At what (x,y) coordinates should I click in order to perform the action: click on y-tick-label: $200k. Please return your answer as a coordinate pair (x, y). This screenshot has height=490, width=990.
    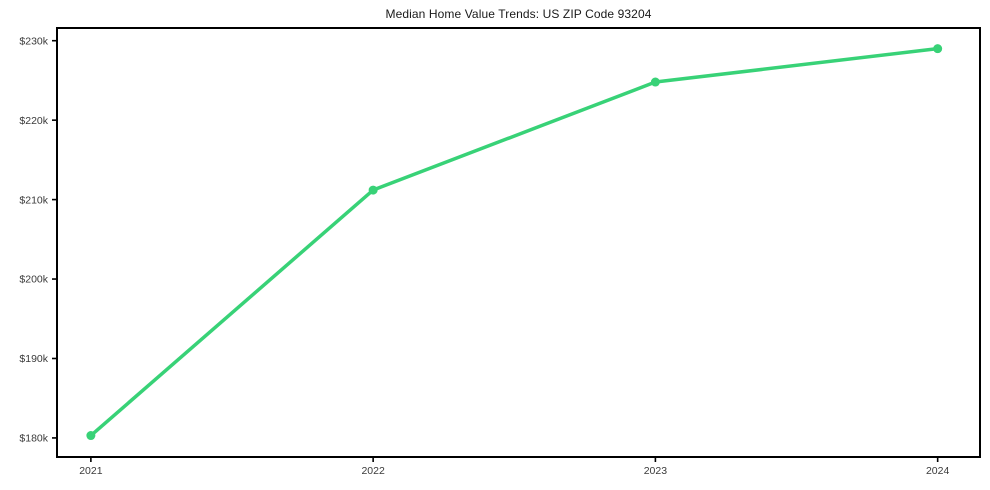
    Looking at the image, I should click on (33, 280).